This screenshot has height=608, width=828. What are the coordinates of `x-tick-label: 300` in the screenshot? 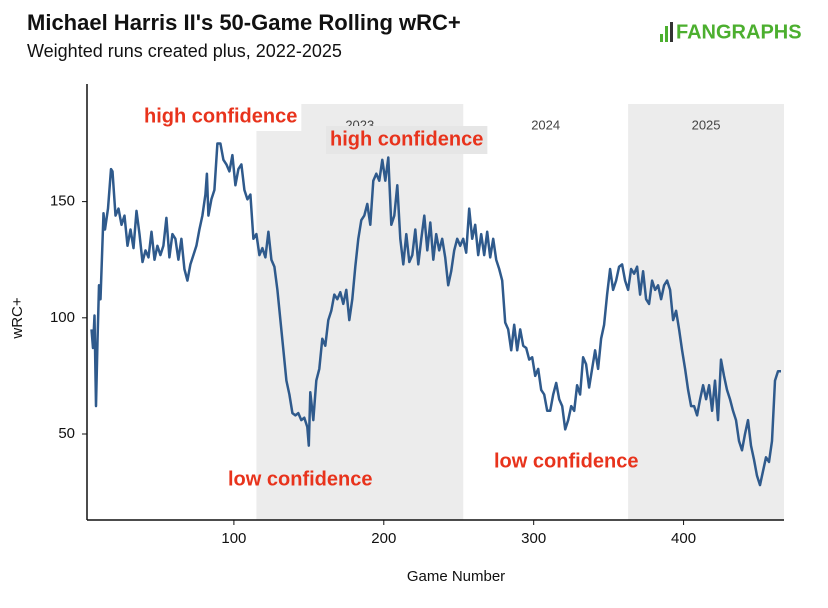 It's located at (533, 538).